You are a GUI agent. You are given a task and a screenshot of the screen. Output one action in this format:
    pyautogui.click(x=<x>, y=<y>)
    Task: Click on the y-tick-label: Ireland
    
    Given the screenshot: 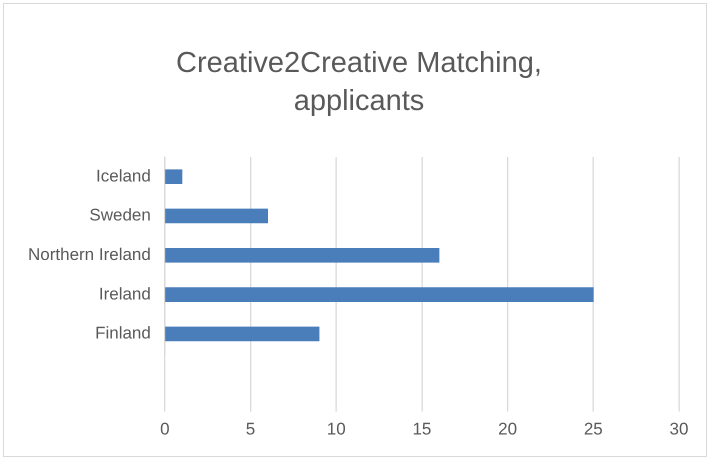 What is the action you would take?
    pyautogui.click(x=124, y=294)
    